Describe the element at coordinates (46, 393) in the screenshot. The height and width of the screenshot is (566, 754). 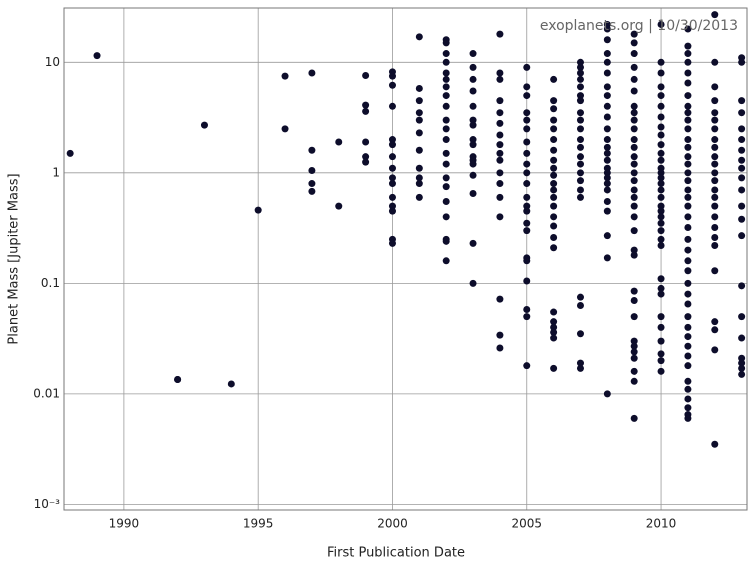
I see `y-tick-label: 0.01` at that location.